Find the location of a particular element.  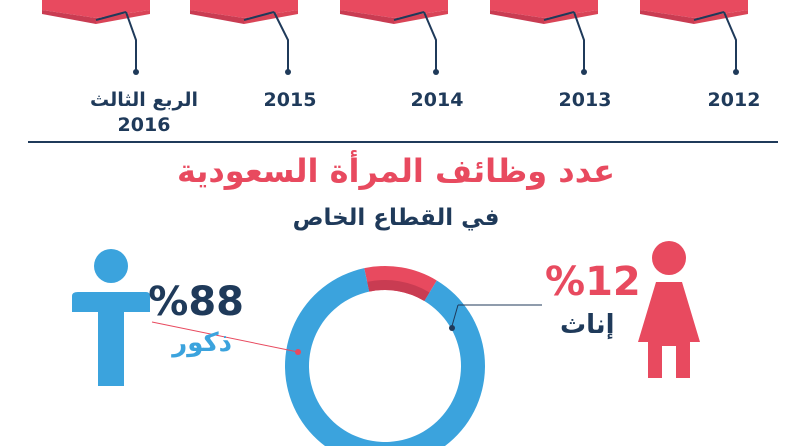

female-connector-dot is located at coordinates (452, 328).